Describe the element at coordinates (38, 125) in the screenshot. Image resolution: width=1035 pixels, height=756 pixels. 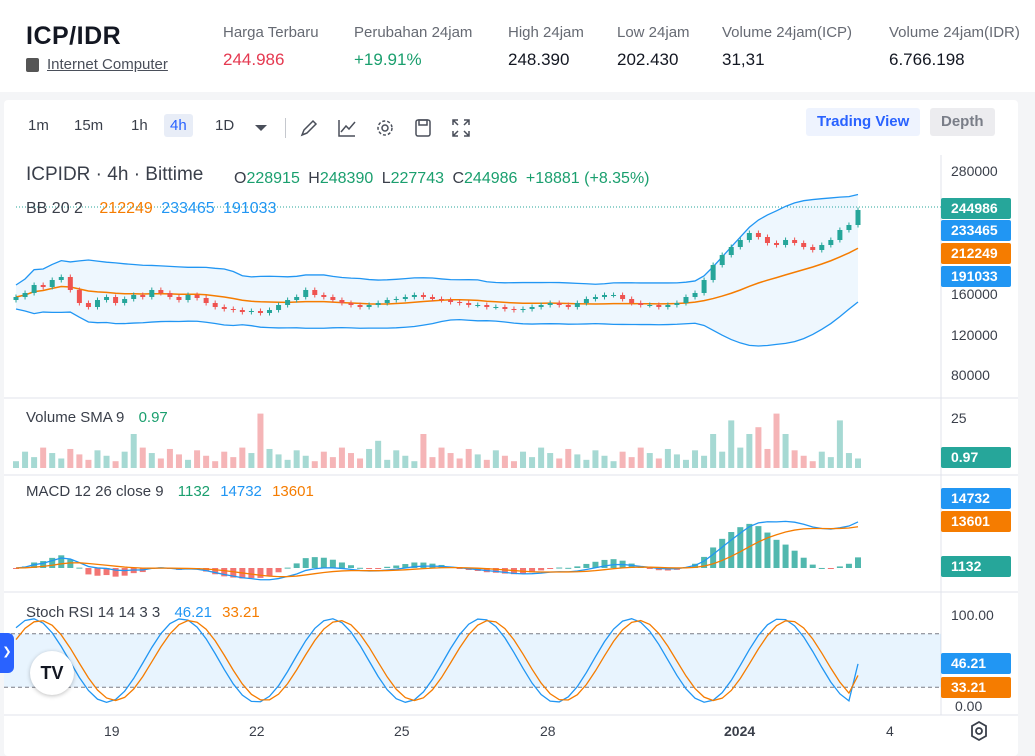
I see `timeframe-1m: 1m` at that location.